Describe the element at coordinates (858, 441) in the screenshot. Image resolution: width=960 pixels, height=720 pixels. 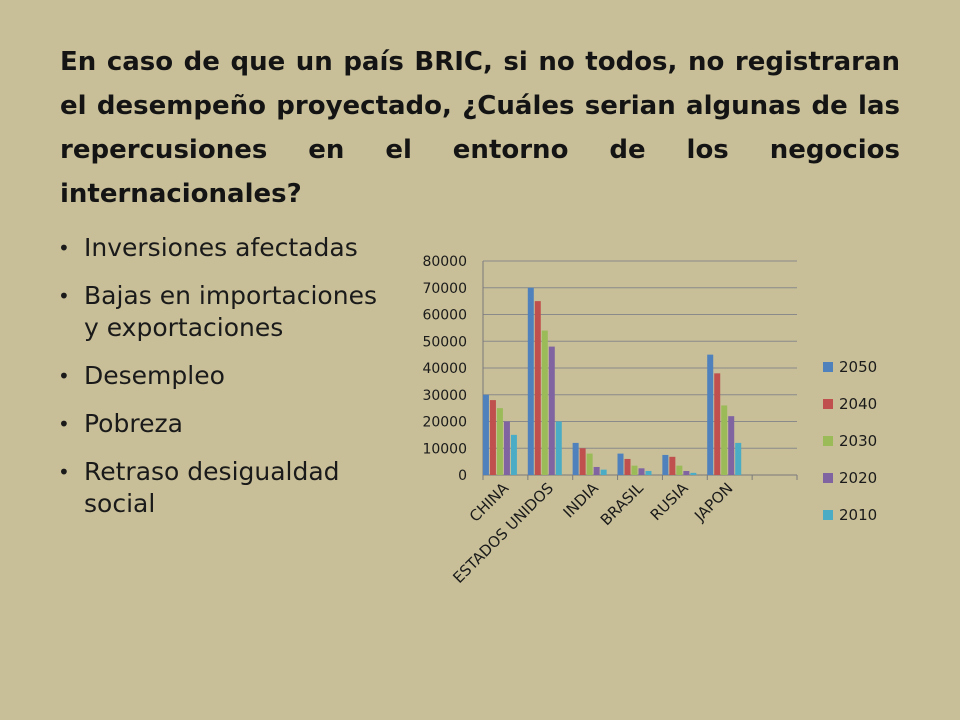
I see `legend-label: 2030` at that location.